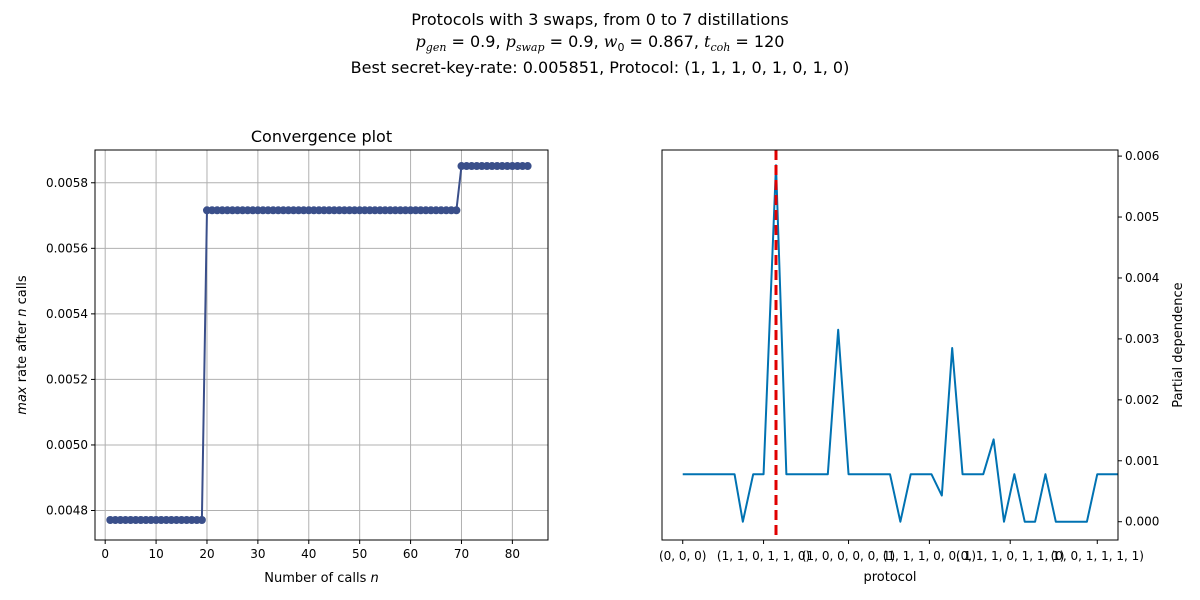  Describe the element at coordinates (257, 554) in the screenshot. I see `x-tick-label: 30` at that location.